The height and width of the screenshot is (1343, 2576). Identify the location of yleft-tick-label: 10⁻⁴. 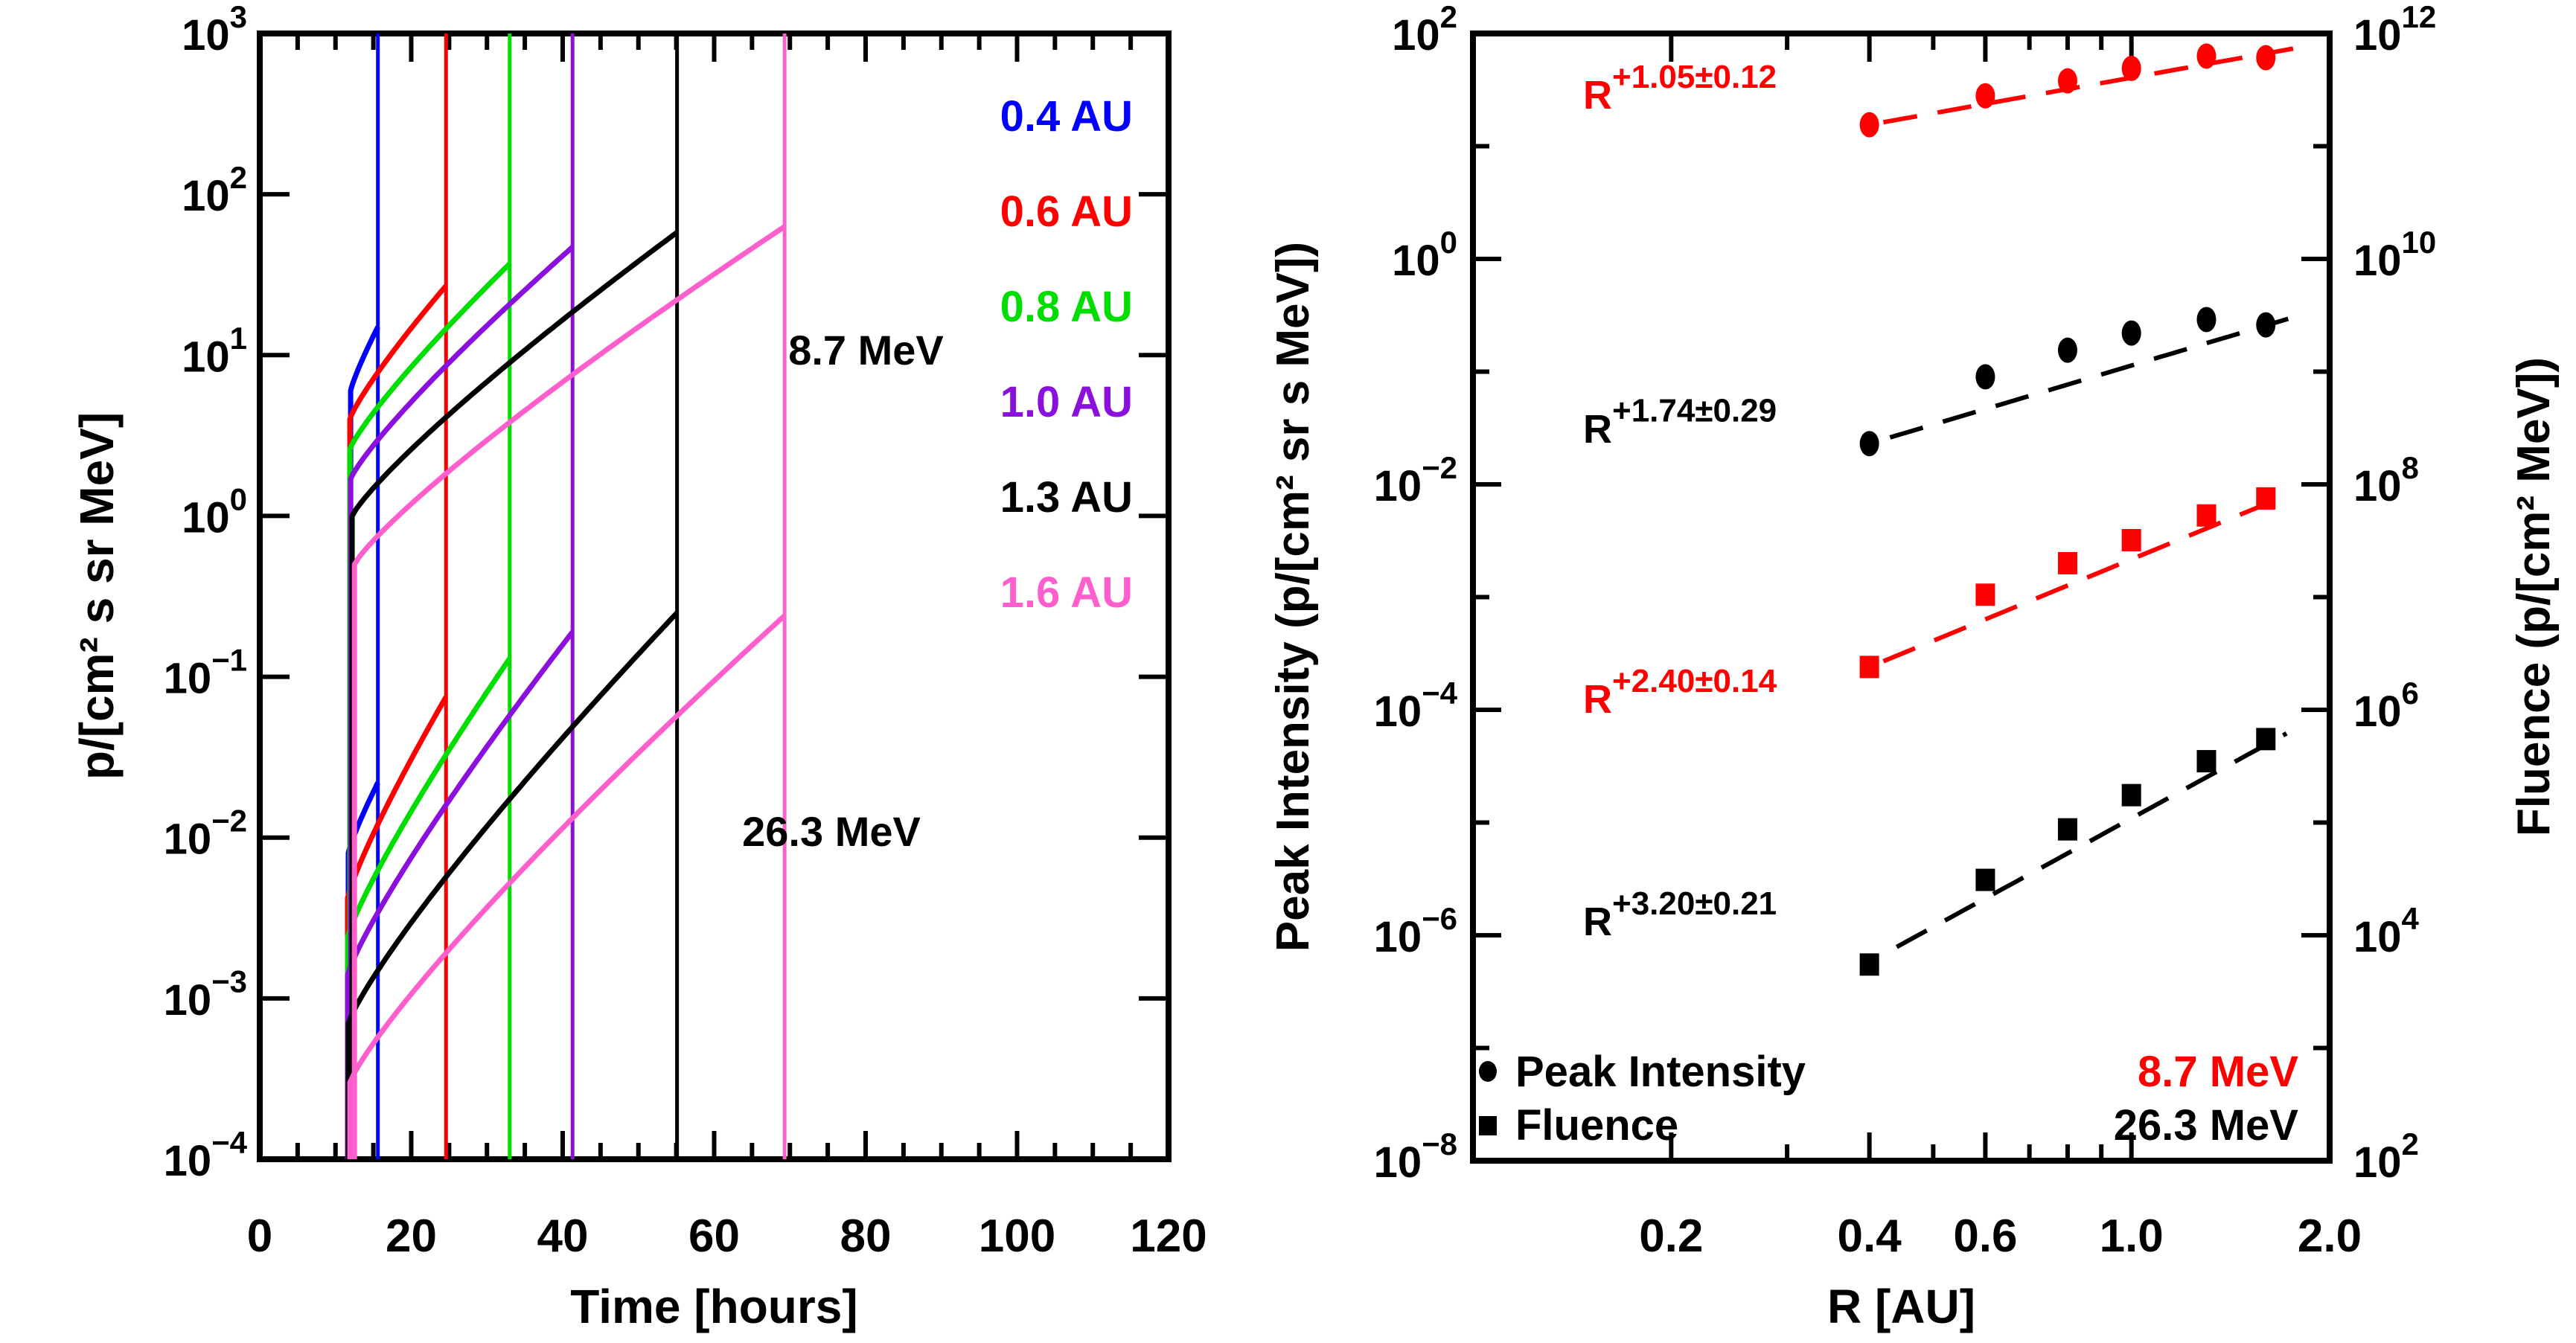
(1416, 706).